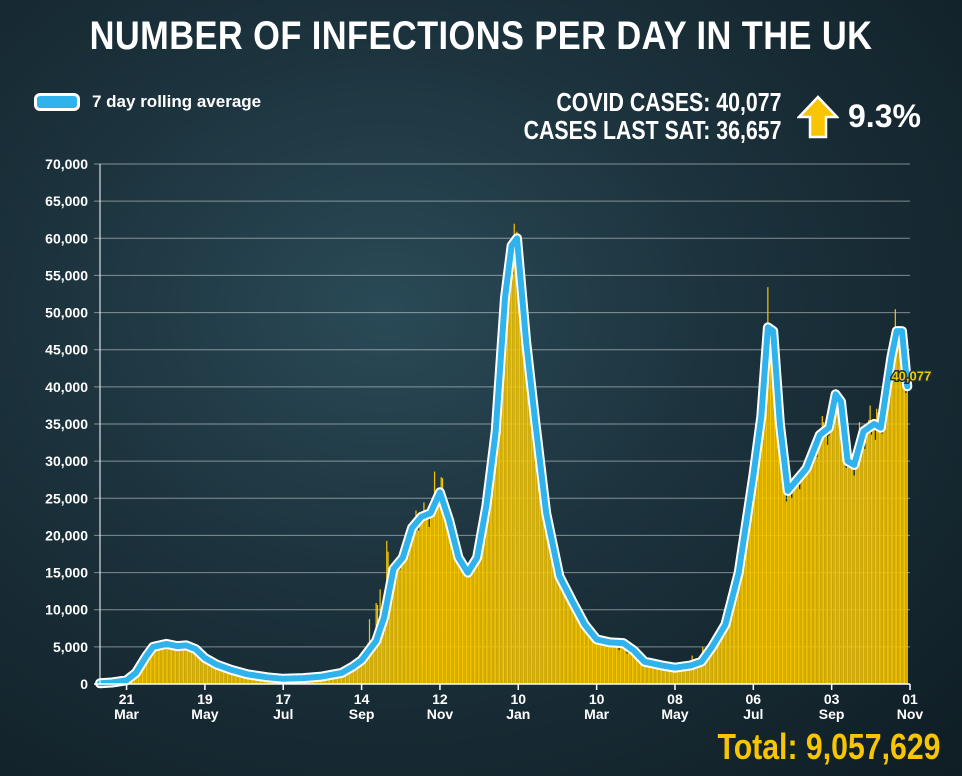 This screenshot has height=776, width=962. What do you see at coordinates (362, 714) in the screenshot?
I see `x-tick-month: Sep` at bounding box center [362, 714].